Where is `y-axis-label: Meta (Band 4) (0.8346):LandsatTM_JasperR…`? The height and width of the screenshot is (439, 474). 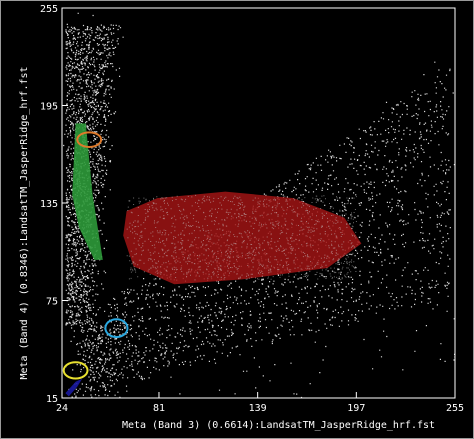
y-axis-label: Meta (Band 4) (0.8346):LandsatTM_JasperR… is located at coordinates (24, 222).